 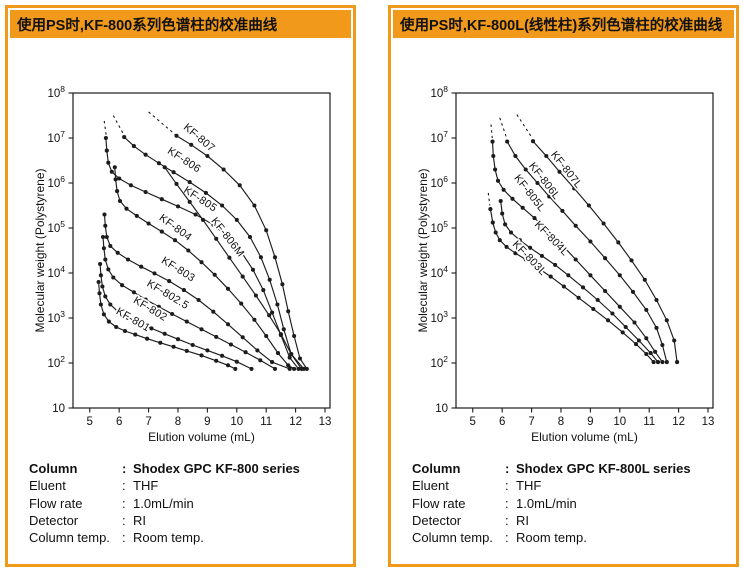 I want to click on curve-dash-KF-805L, so click(x=491, y=131).